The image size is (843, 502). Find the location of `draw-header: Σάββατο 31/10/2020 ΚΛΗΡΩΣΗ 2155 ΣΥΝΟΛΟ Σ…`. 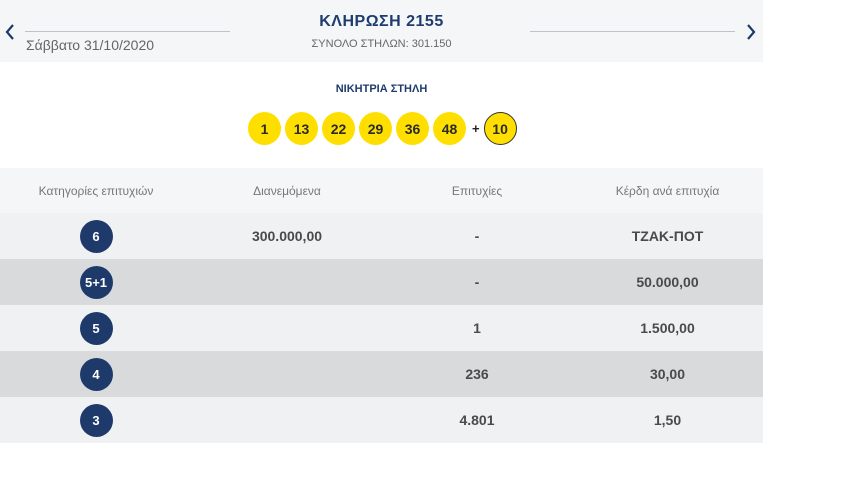

draw-header: Σάββατο 31/10/2020 ΚΛΗΡΩΣΗ 2155 ΣΥΝΟΛΟ Σ… is located at coordinates (381, 31).